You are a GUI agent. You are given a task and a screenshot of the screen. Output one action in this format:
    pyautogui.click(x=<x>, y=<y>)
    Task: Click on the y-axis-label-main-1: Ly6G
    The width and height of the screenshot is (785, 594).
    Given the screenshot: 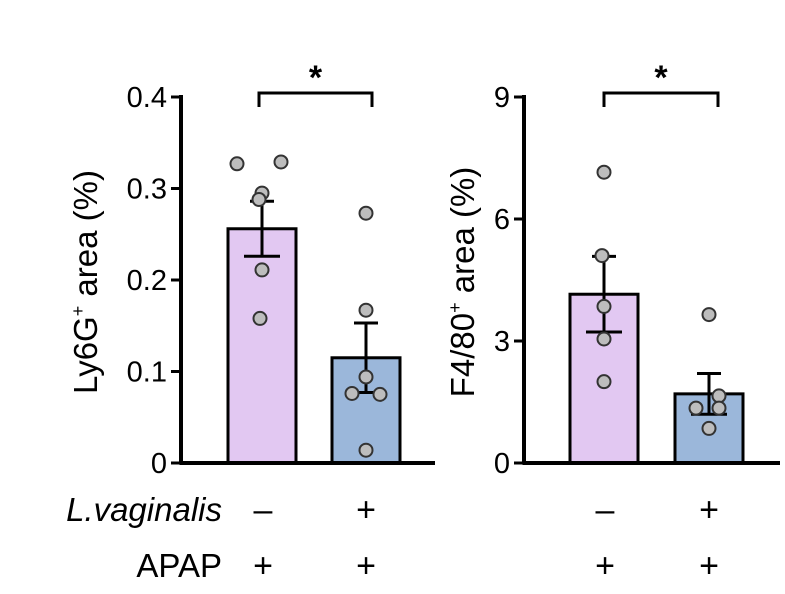 What is the action you would take?
    pyautogui.click(x=85, y=355)
    